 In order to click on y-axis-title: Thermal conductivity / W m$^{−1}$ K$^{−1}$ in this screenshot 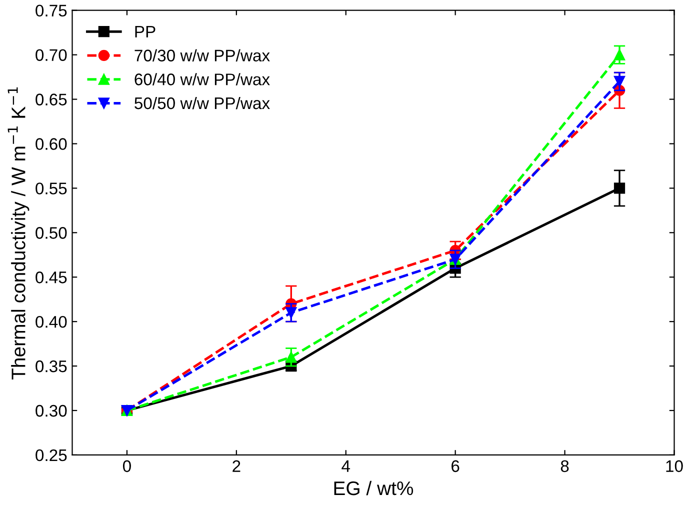, I will do `click(19, 233)`.